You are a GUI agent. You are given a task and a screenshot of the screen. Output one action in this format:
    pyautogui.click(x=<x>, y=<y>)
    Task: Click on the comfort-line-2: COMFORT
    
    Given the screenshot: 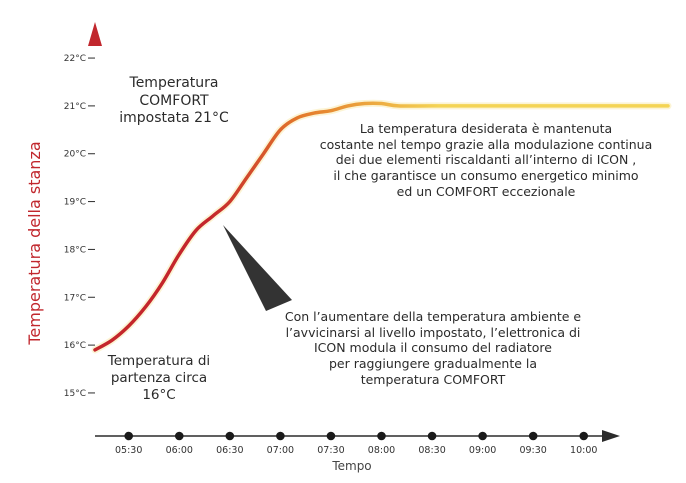 What is the action you would take?
    pyautogui.click(x=174, y=100)
    